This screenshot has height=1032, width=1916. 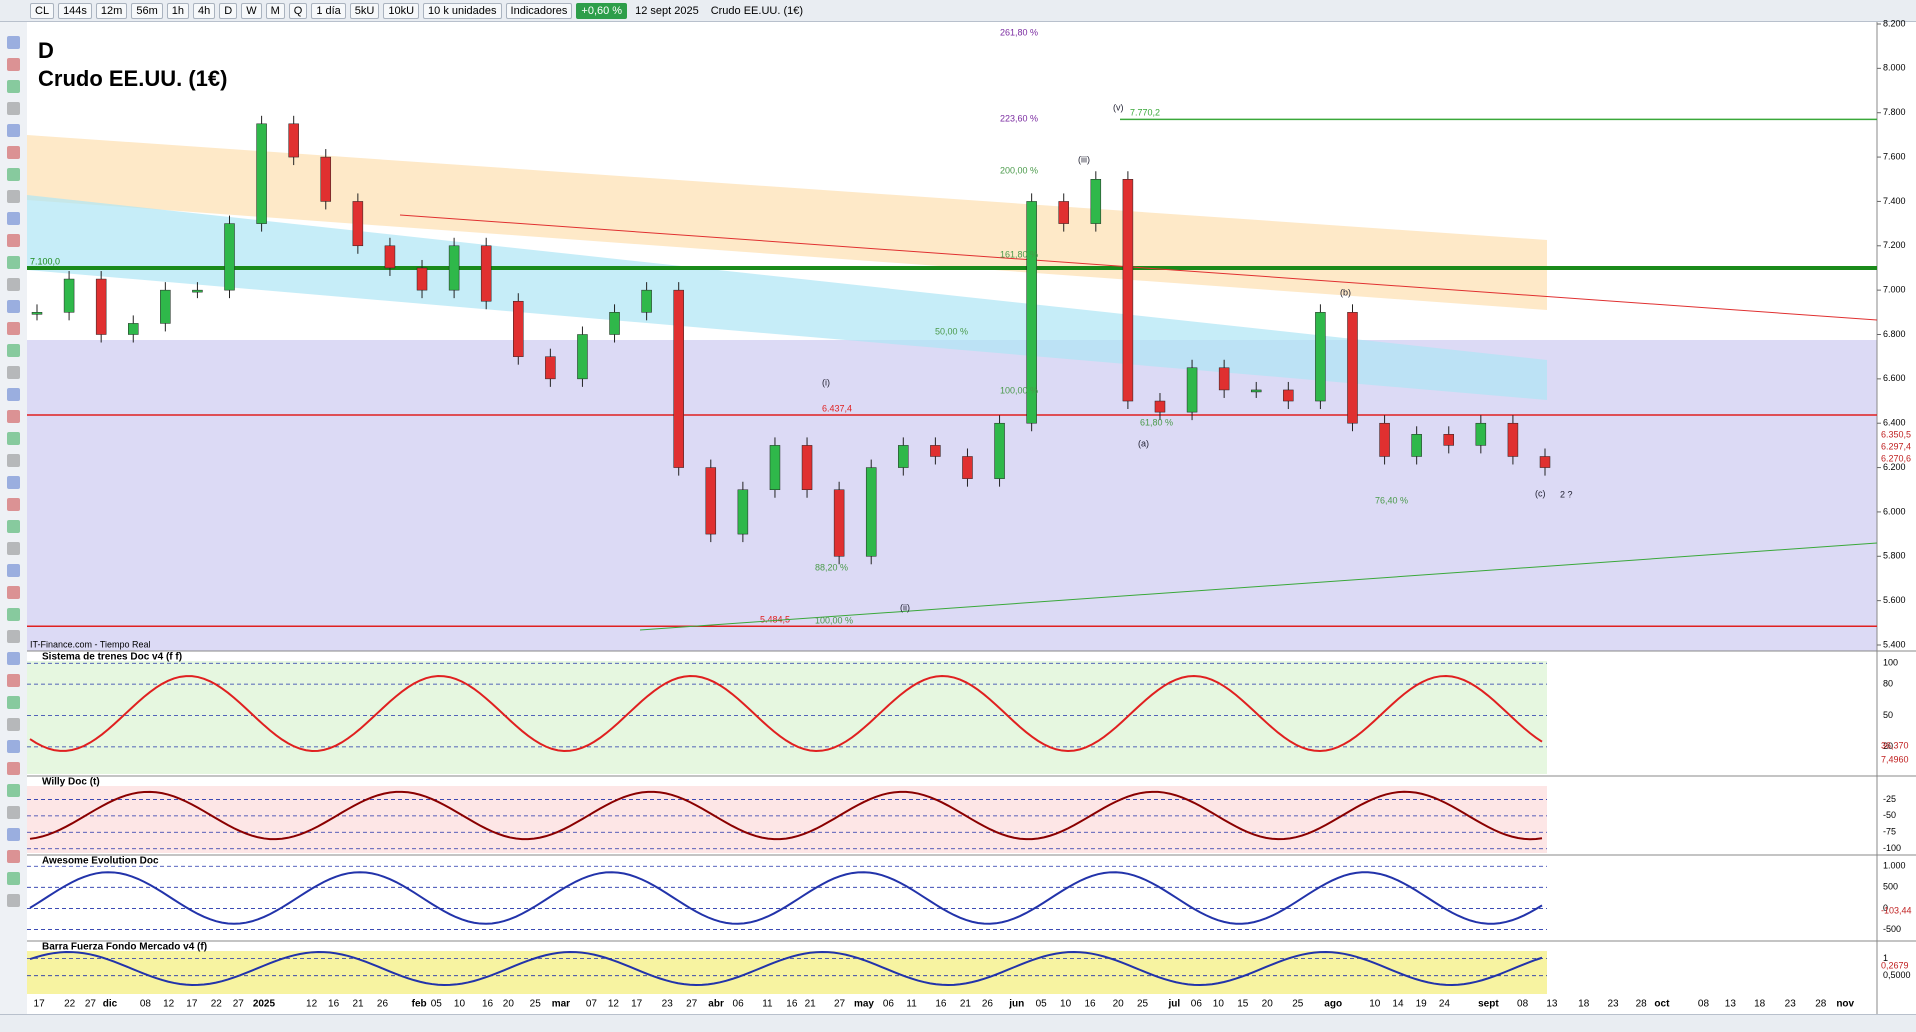 I want to click on y-tick-label: 6.800, so click(x=1894, y=334).